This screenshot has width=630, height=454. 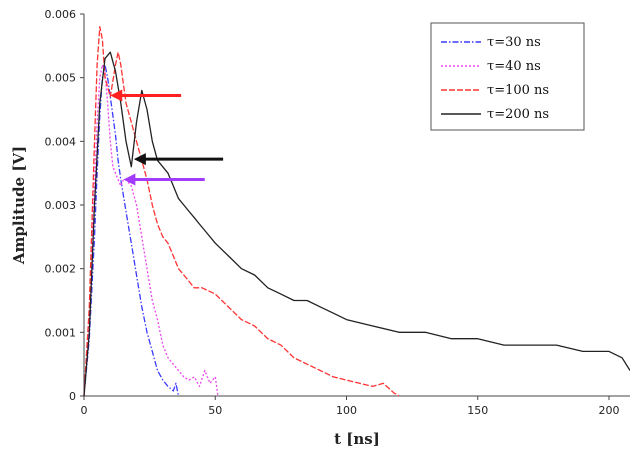 I want to click on annotation-layer, so click(x=167, y=137).